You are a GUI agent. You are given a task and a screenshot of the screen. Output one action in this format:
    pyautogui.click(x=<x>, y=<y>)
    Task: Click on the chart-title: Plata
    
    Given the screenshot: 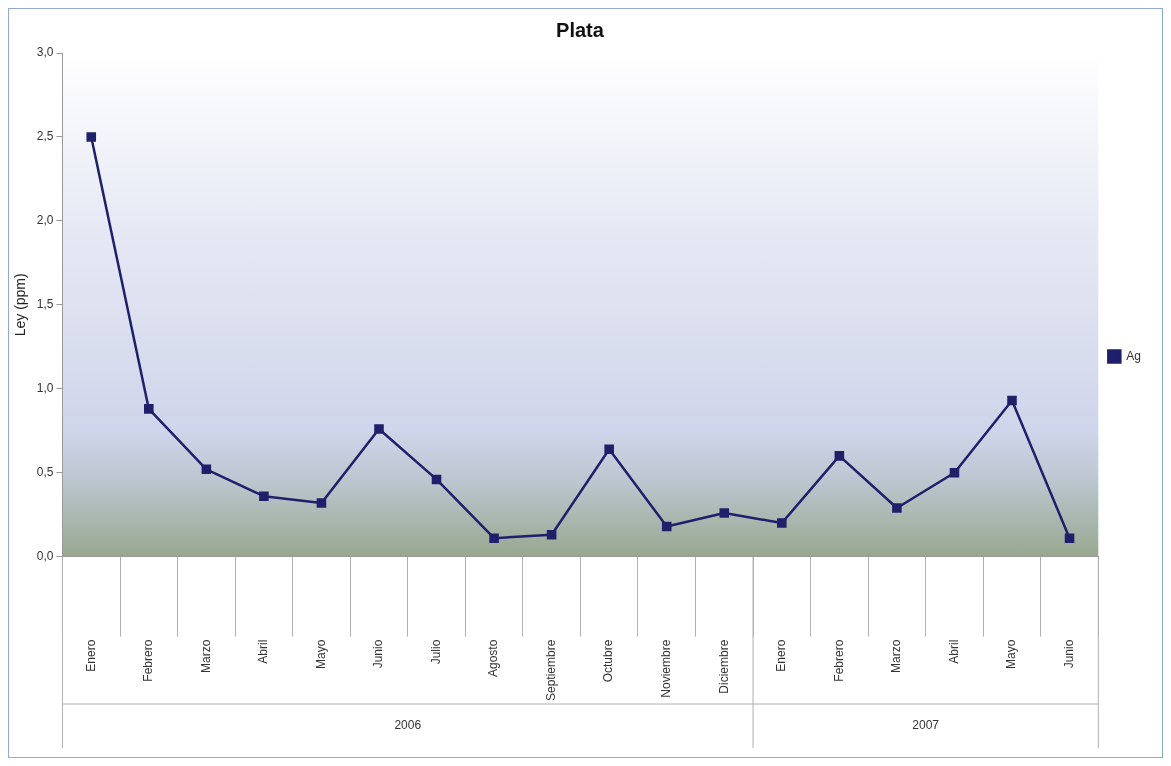 What is the action you would take?
    pyautogui.click(x=580, y=29)
    